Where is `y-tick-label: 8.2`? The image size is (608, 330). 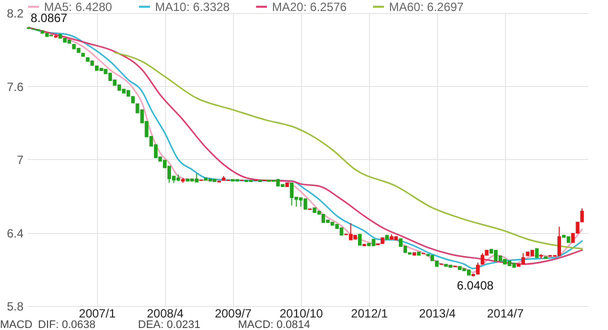 y-tick-label: 8.2 is located at coordinates (15, 13).